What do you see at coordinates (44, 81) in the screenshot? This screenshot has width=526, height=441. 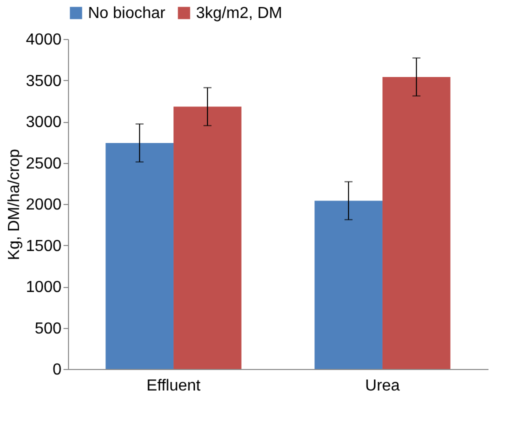 I see `y-tick-label: 3500` at bounding box center [44, 81].